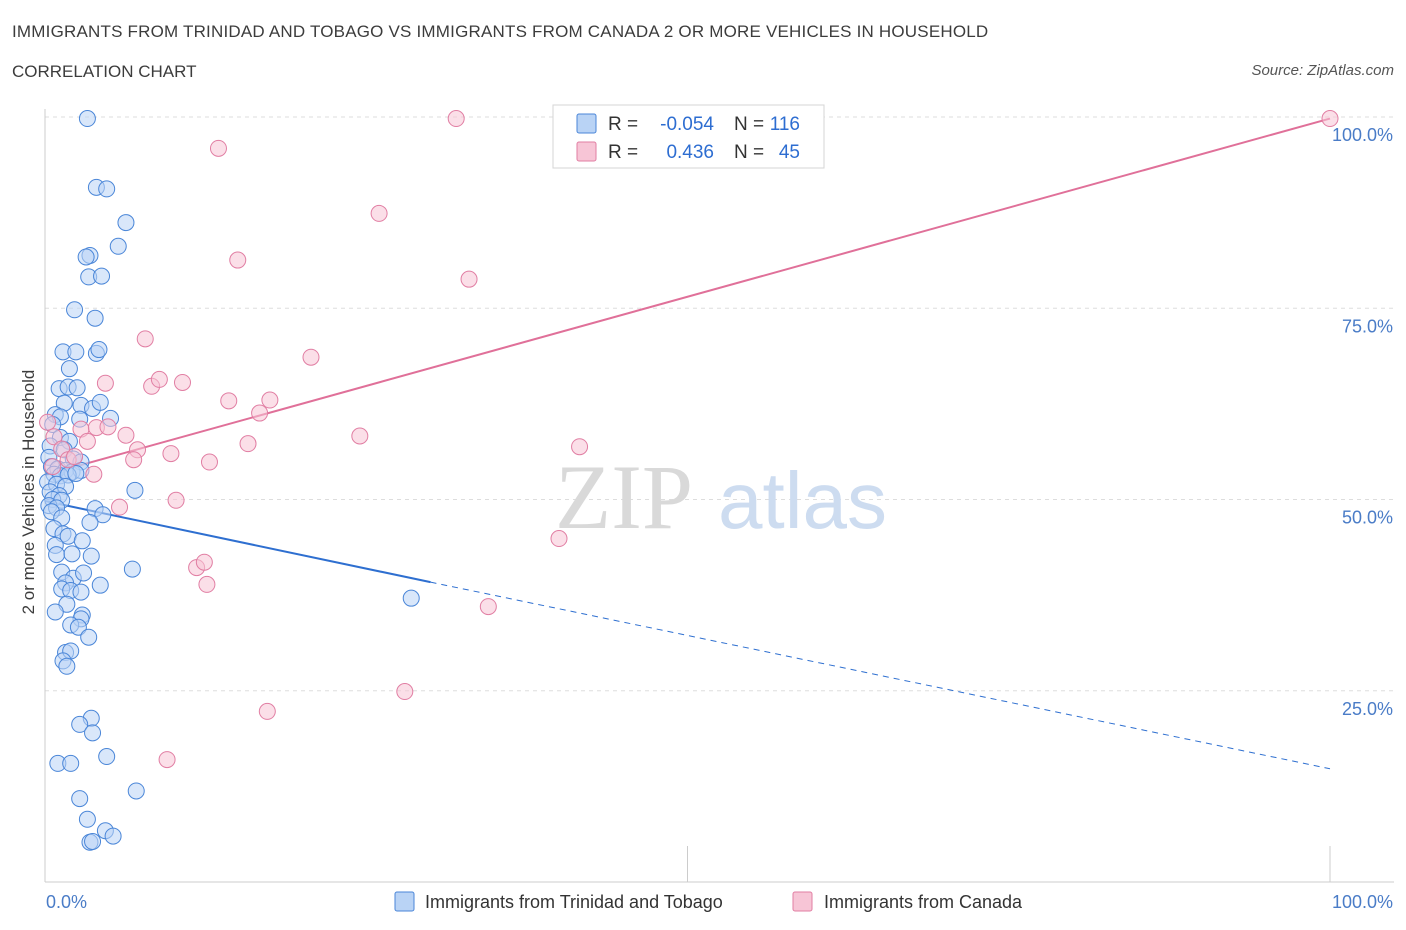 This screenshot has width=1406, height=930. What do you see at coordinates (688, 136) in the screenshot?
I see `stats-box: R = -0.054 N = 116 R = 0.436 N = 45` at bounding box center [688, 136].